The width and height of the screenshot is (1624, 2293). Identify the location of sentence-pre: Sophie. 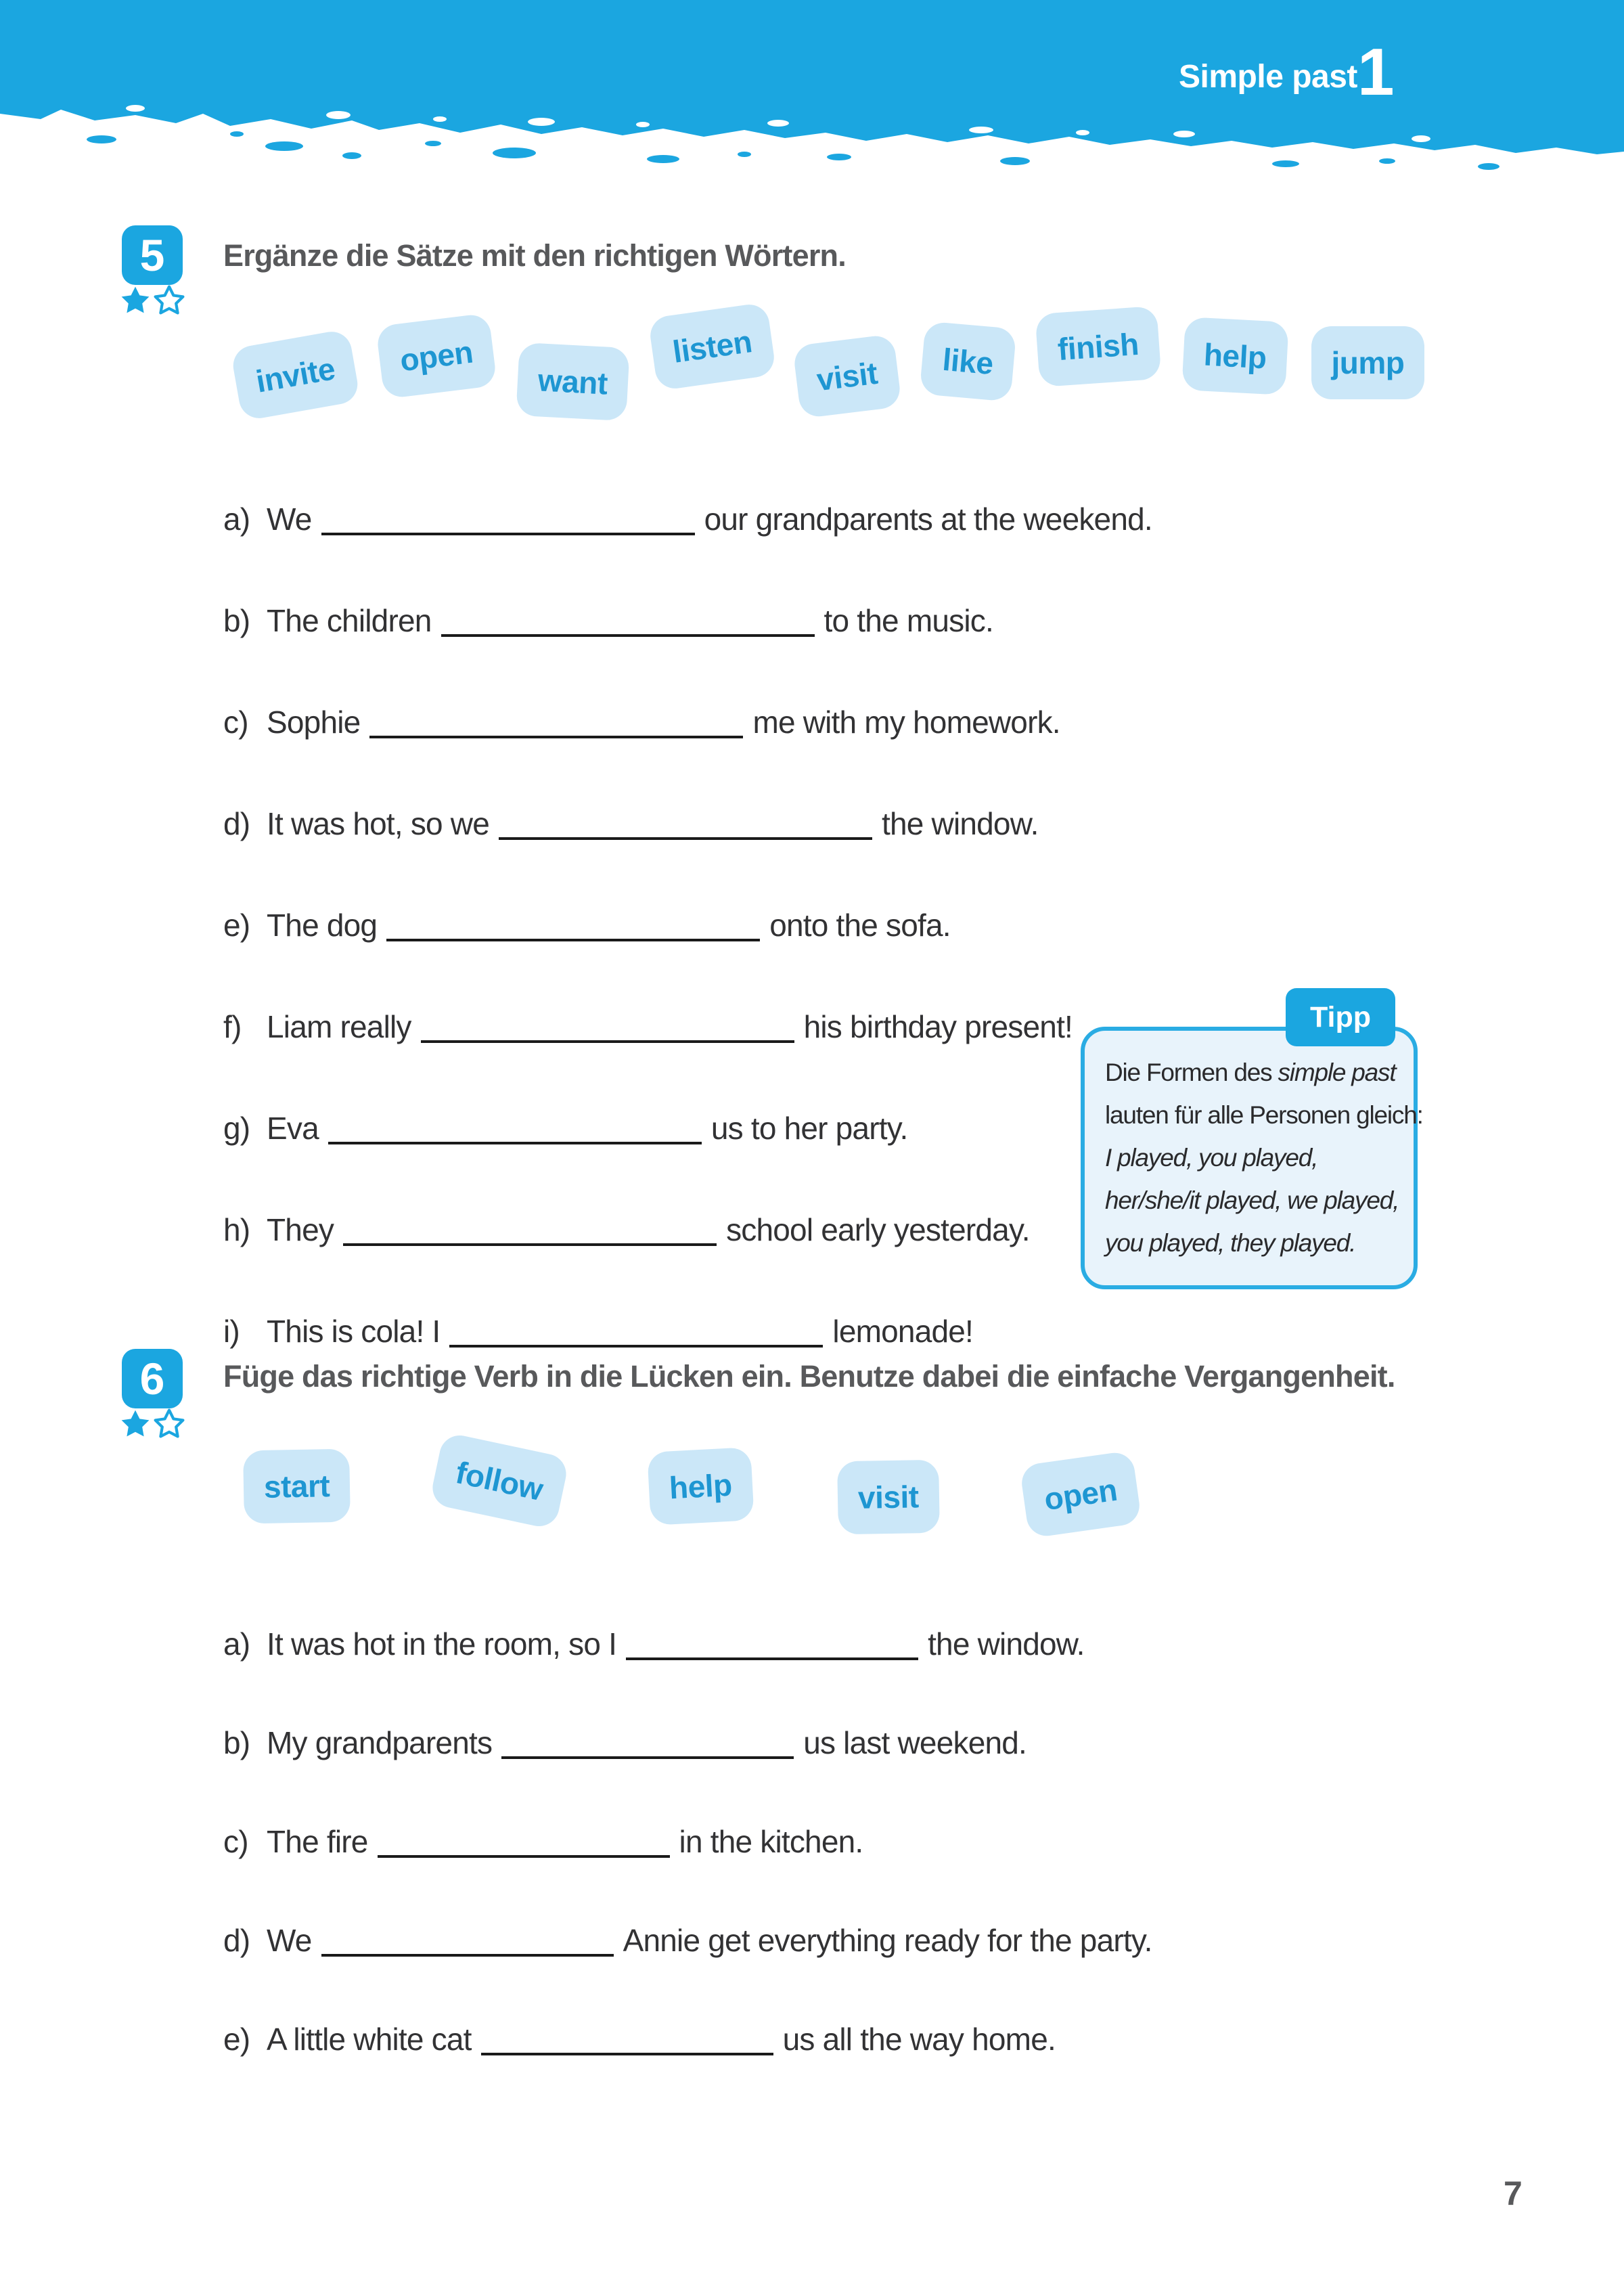
(314, 722).